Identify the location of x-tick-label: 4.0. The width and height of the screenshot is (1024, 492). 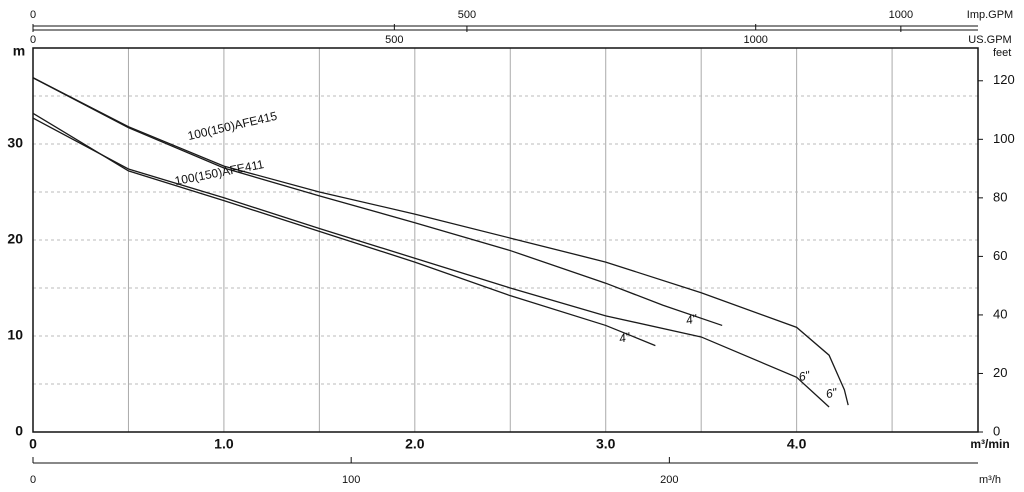
(797, 444).